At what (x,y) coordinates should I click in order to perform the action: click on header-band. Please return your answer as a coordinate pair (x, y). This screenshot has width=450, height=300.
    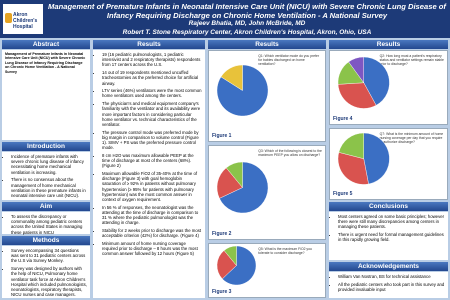
    Looking at the image, I should click on (225, 19).